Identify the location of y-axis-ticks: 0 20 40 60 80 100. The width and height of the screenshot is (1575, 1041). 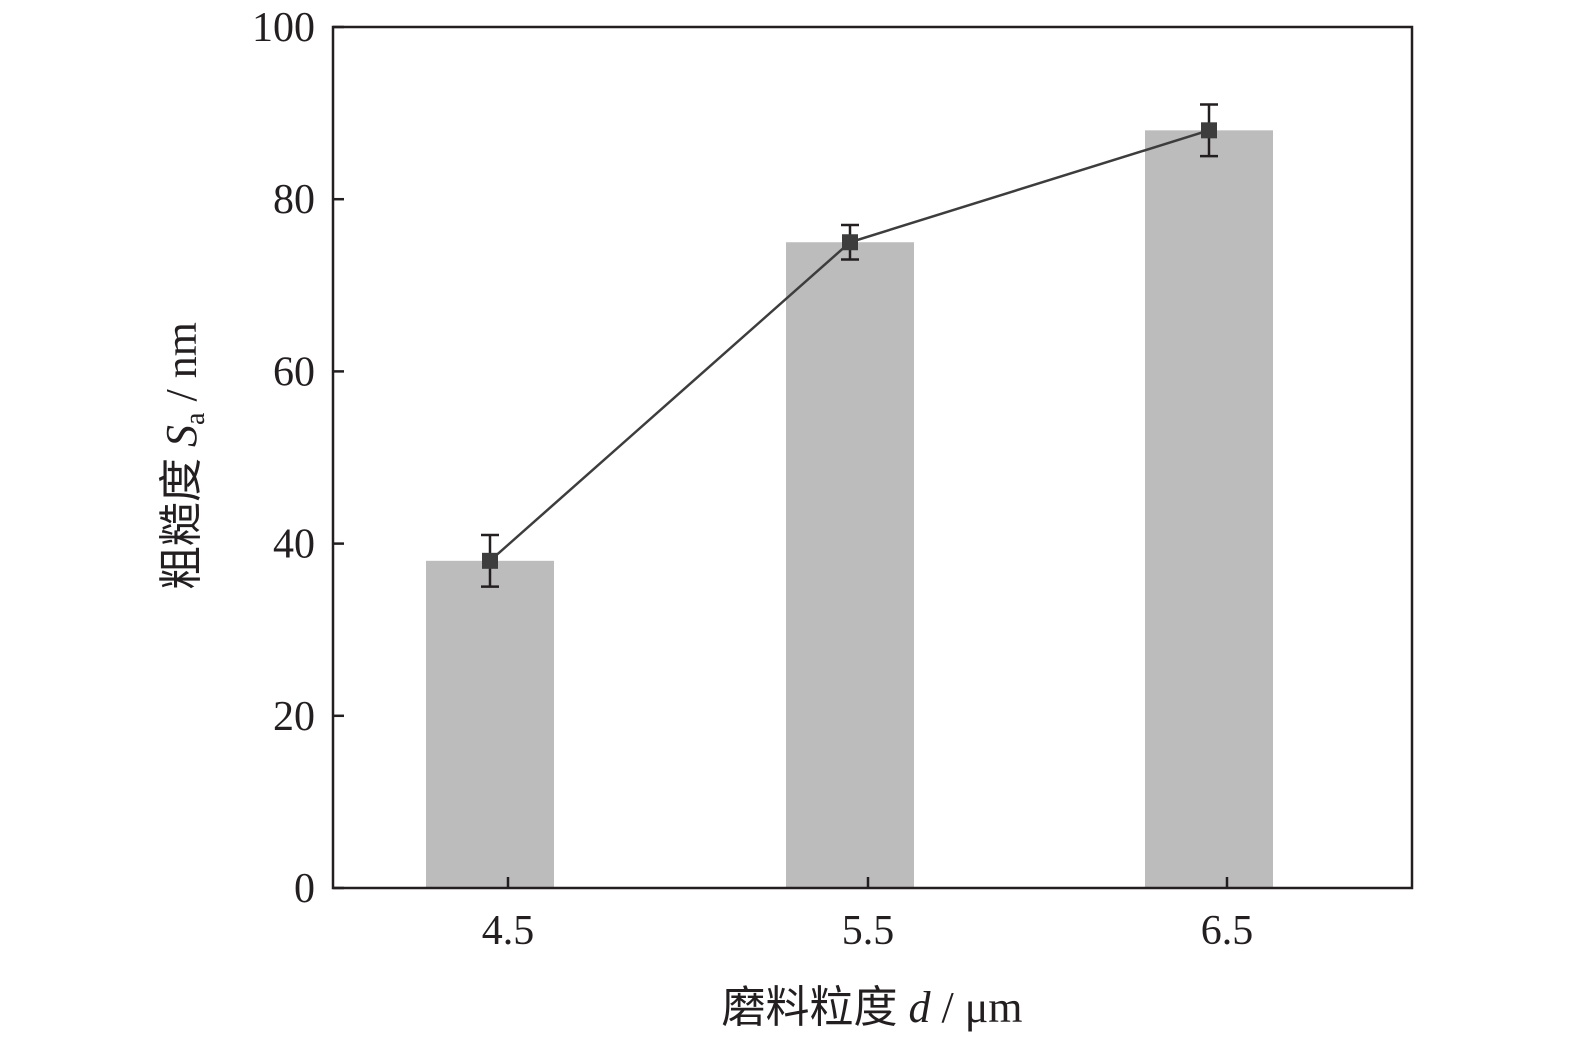
(298, 458).